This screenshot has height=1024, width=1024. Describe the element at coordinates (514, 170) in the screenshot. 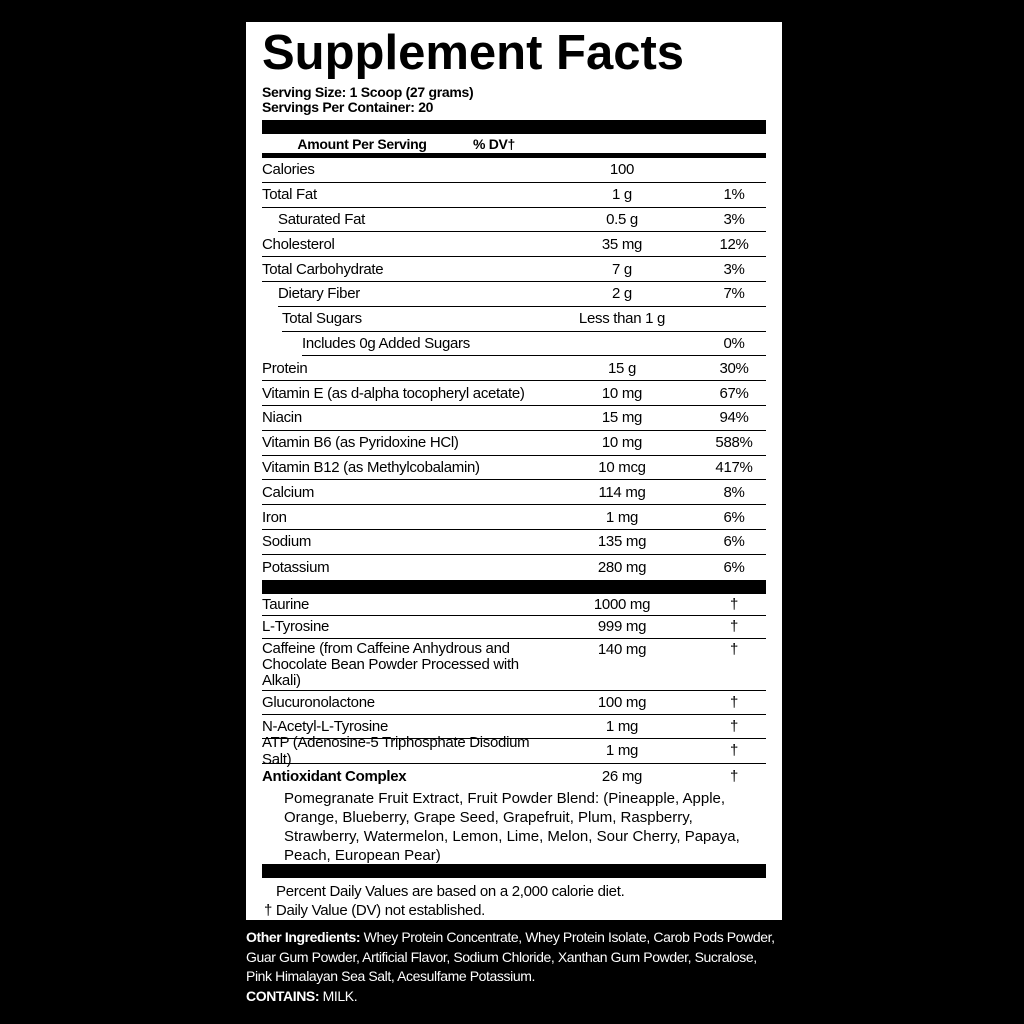

I see `row: Calories 100` at that location.